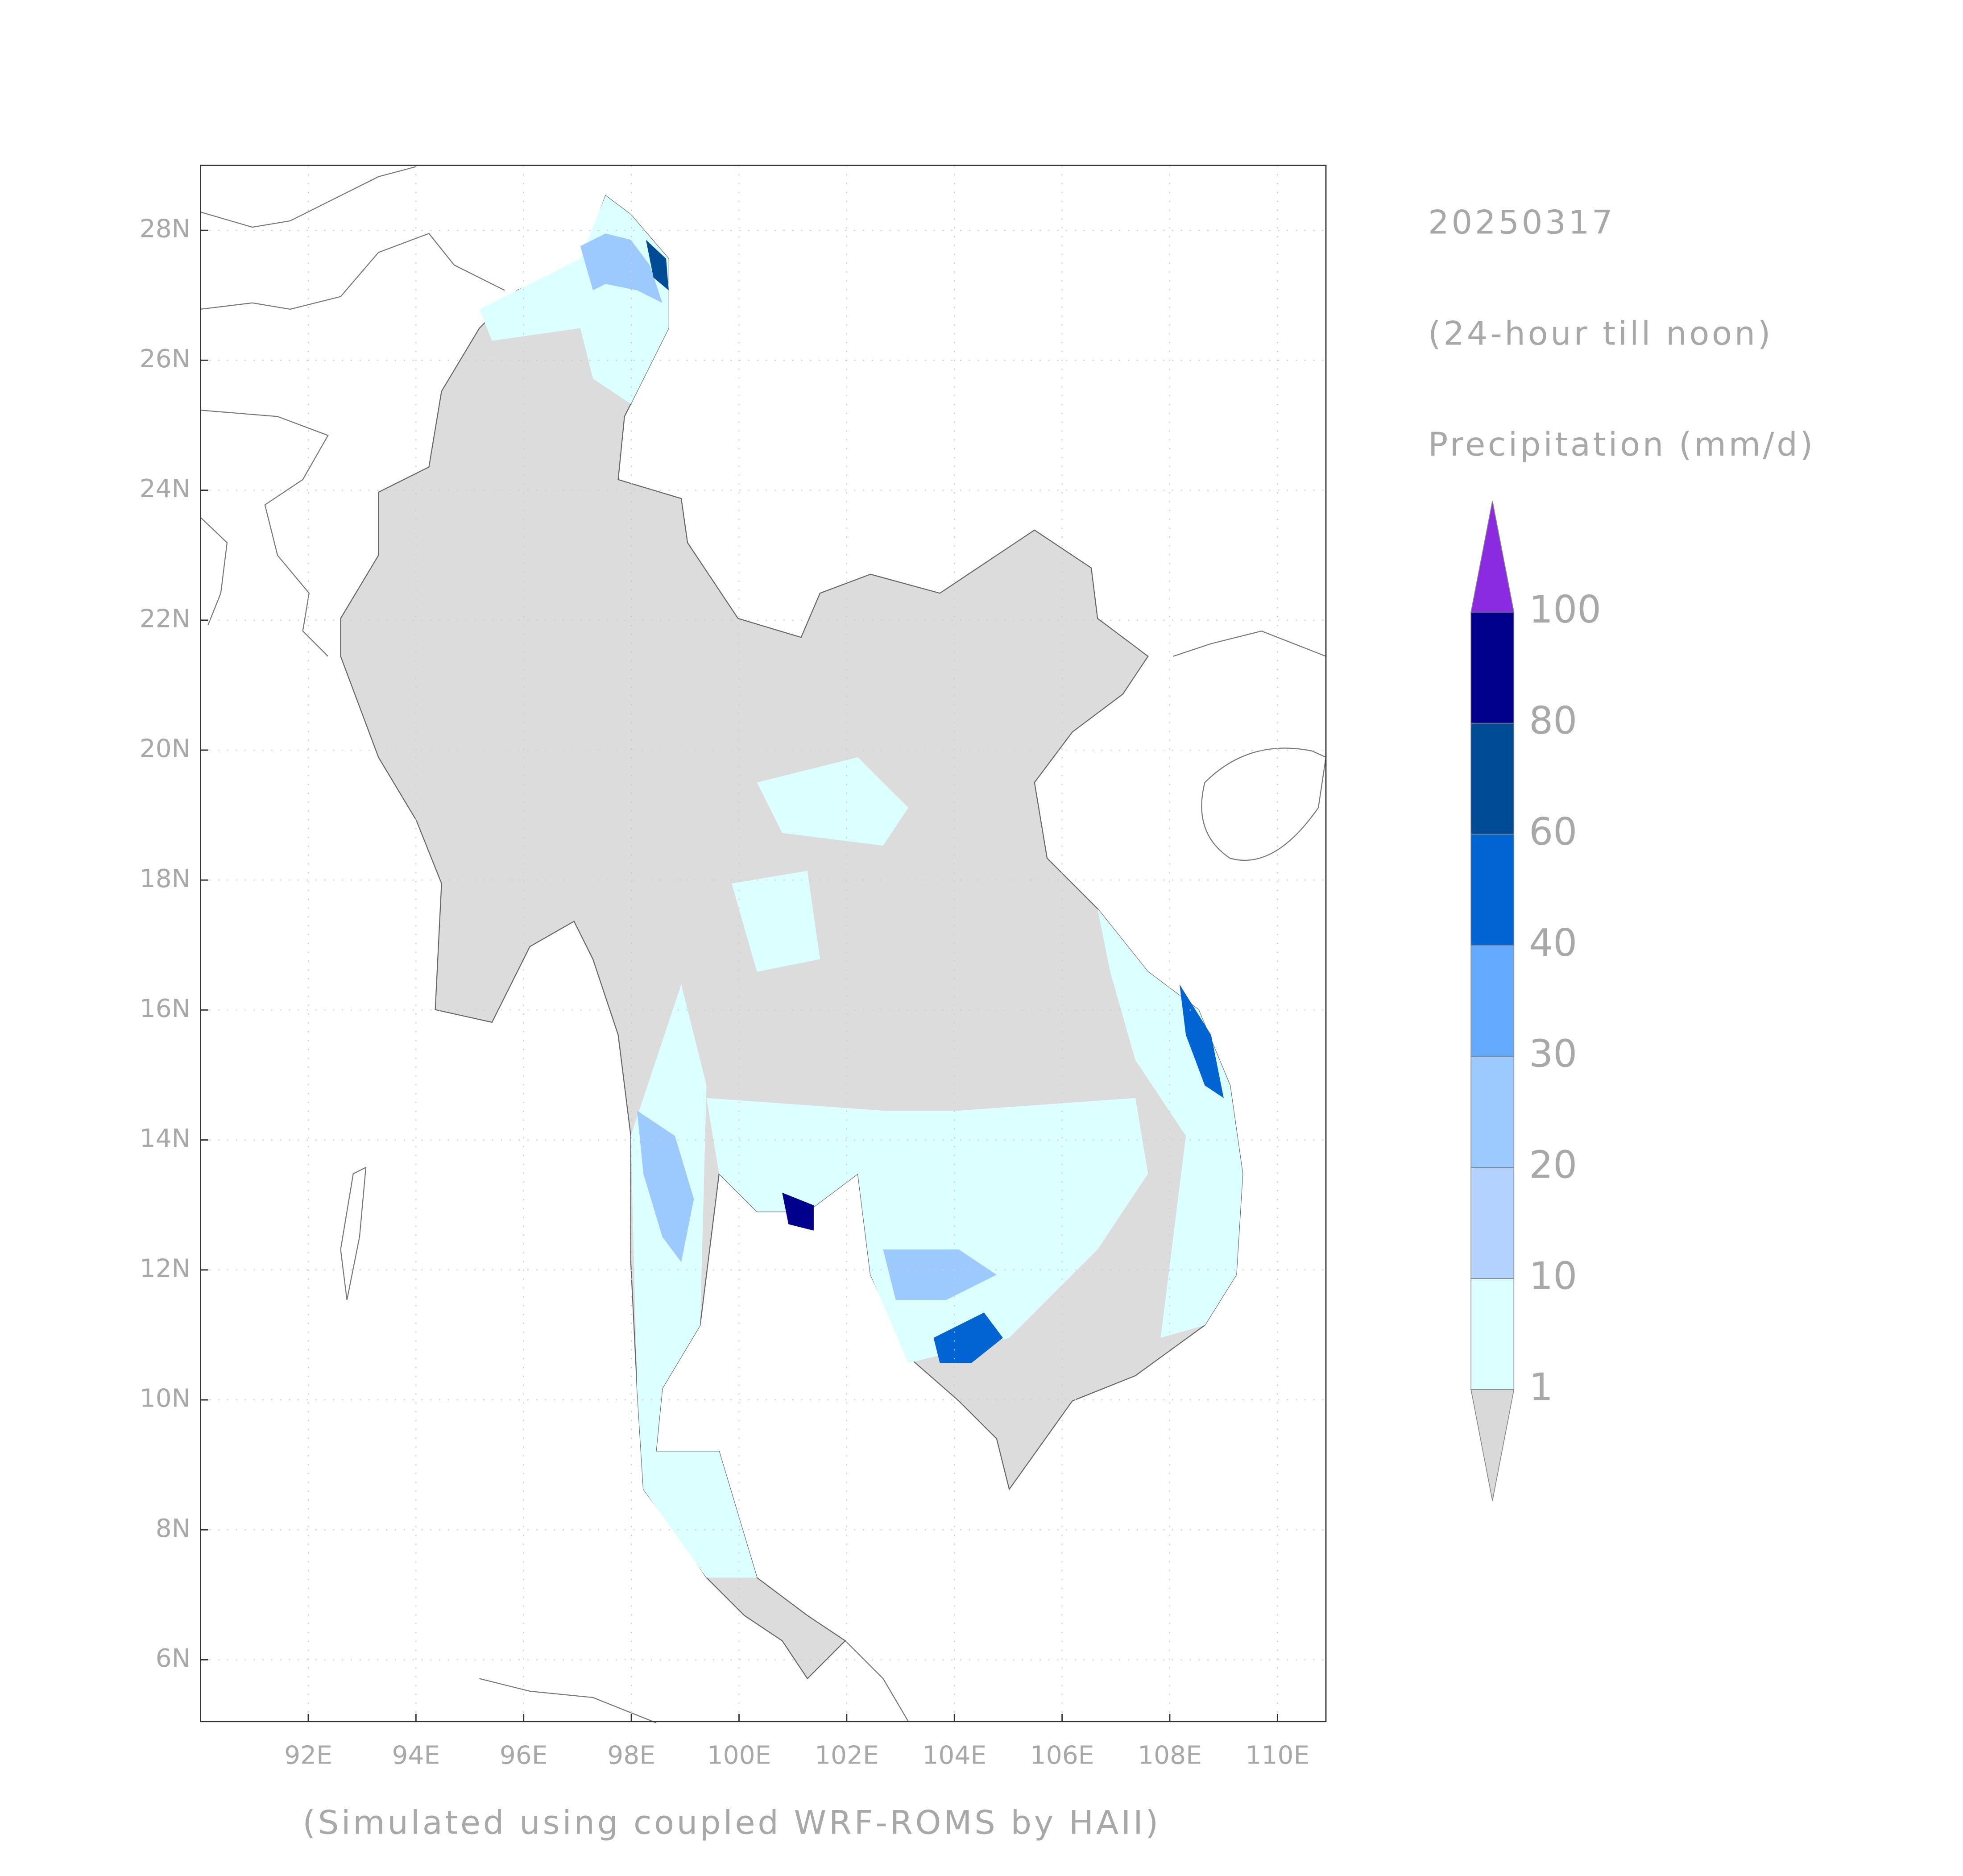  I want to click on x-tick-label: 100E, so click(739, 1755).